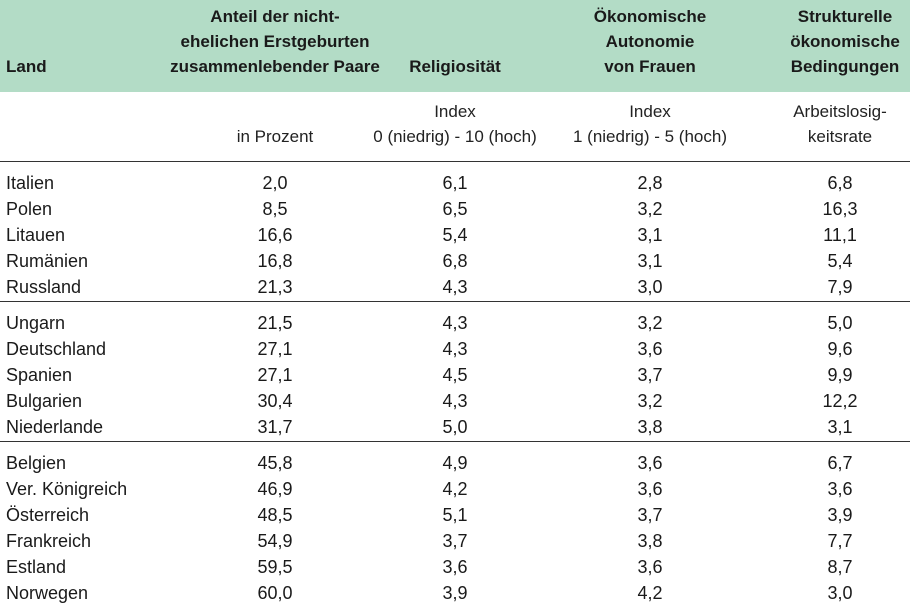 The image size is (910, 608). I want to click on cell-autonomie: 2,8, so click(650, 183).